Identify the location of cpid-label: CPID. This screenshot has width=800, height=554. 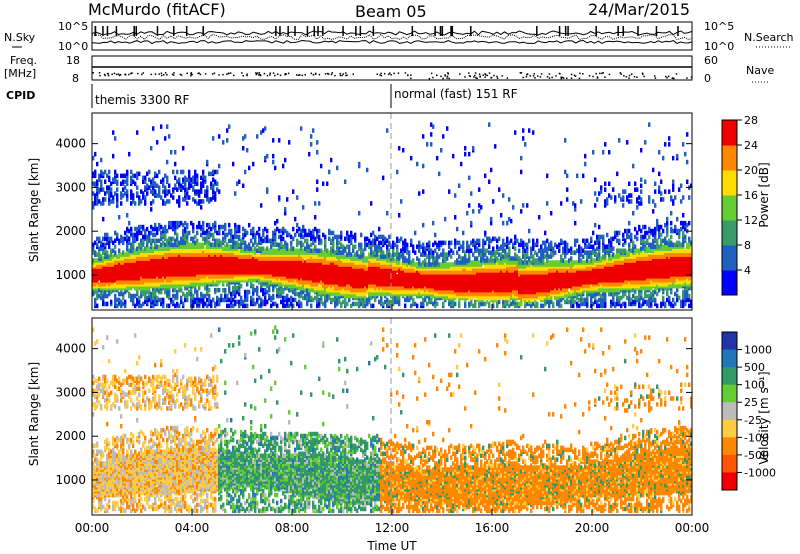
(20, 95).